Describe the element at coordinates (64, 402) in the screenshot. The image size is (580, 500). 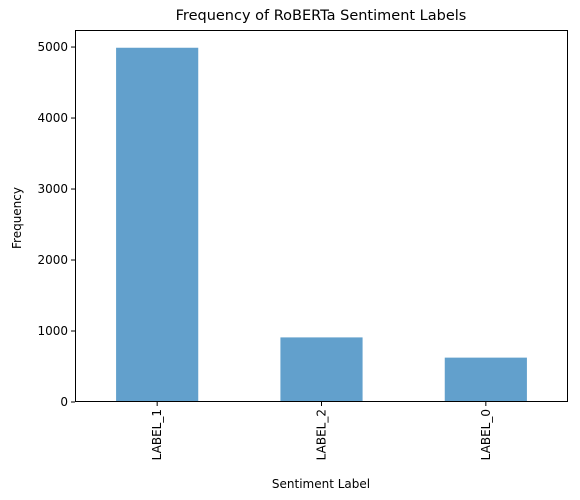
I see `y-tick-label: 0` at that location.